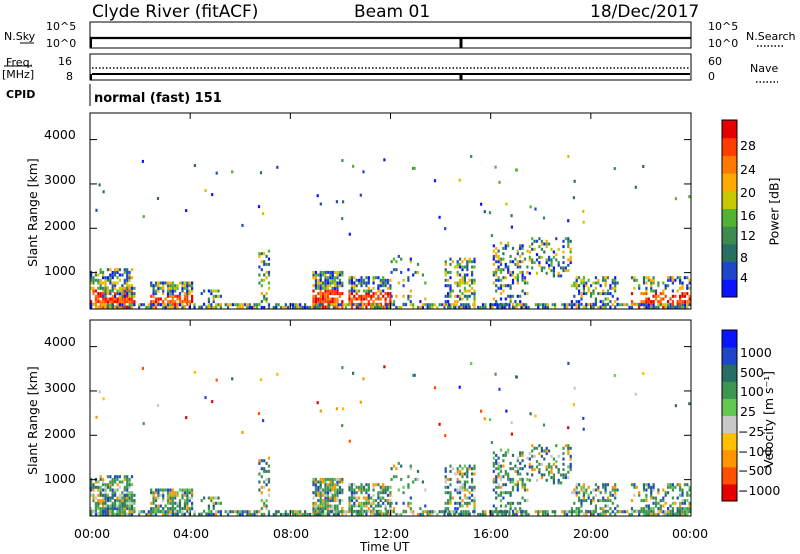 Image resolution: width=800 pixels, height=554 pixels. Describe the element at coordinates (748, 192) in the screenshot. I see `power-cbar-tick-20: 20` at that location.